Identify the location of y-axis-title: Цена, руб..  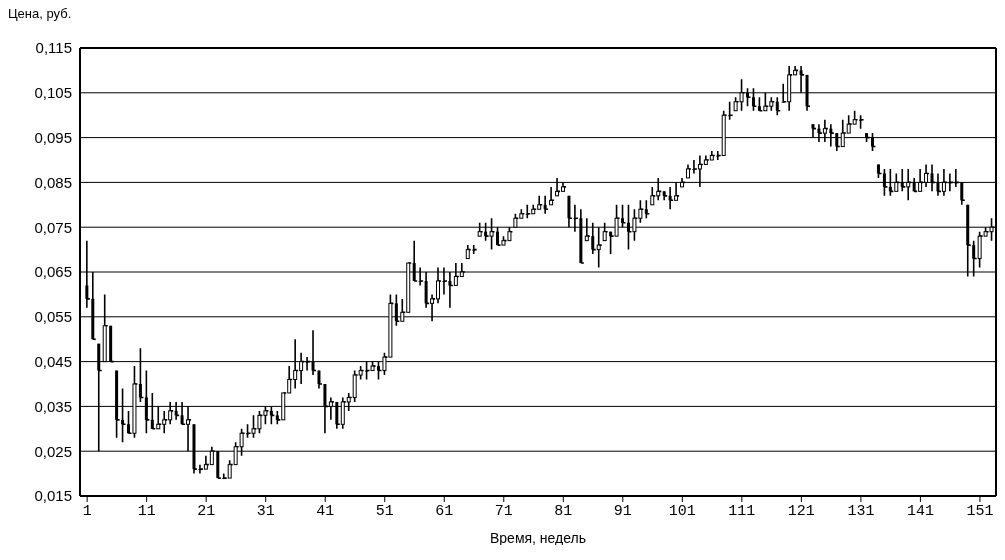
(40, 13).